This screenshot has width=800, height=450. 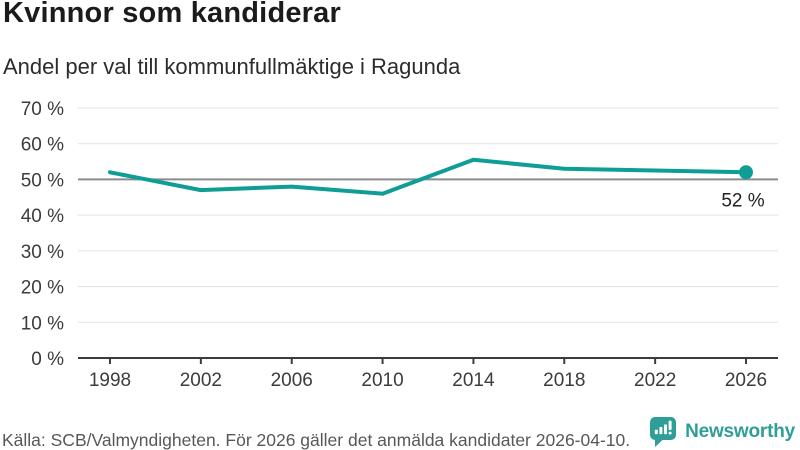 I want to click on y-tick-label: 30 %, so click(x=42, y=252).